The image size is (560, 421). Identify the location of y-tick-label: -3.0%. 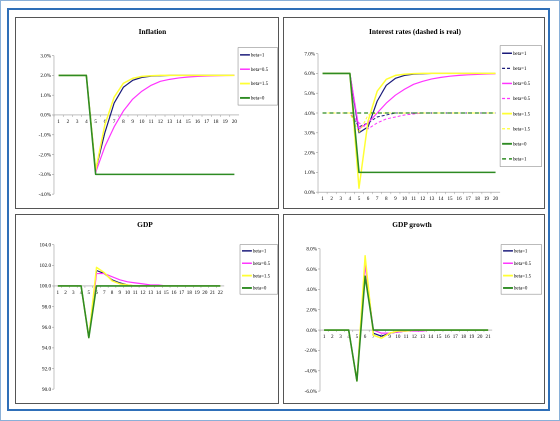
(45, 175).